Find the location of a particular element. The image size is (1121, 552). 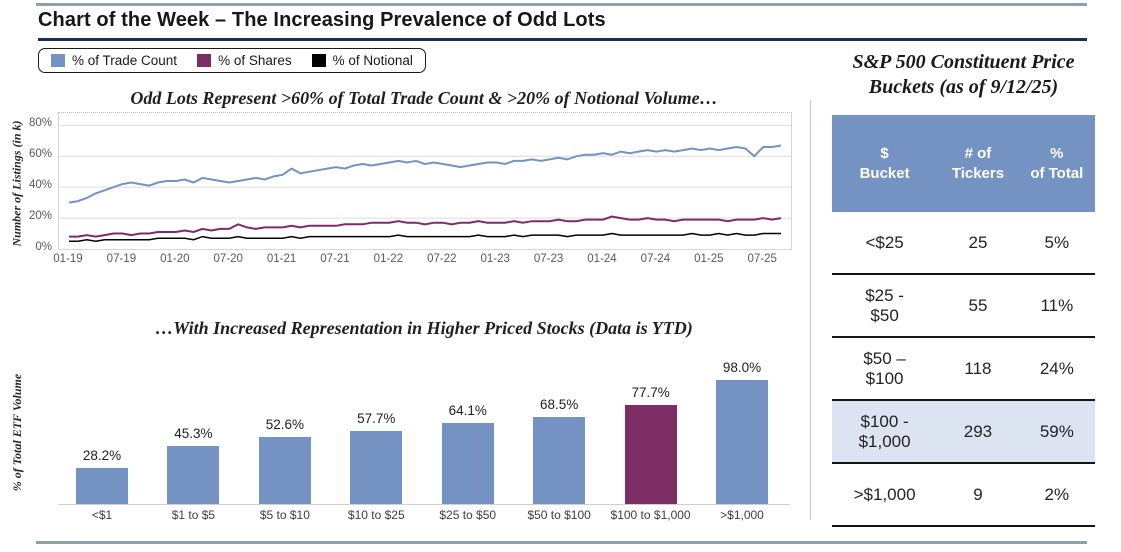

bar-category-label: <$1 is located at coordinates (102, 515).